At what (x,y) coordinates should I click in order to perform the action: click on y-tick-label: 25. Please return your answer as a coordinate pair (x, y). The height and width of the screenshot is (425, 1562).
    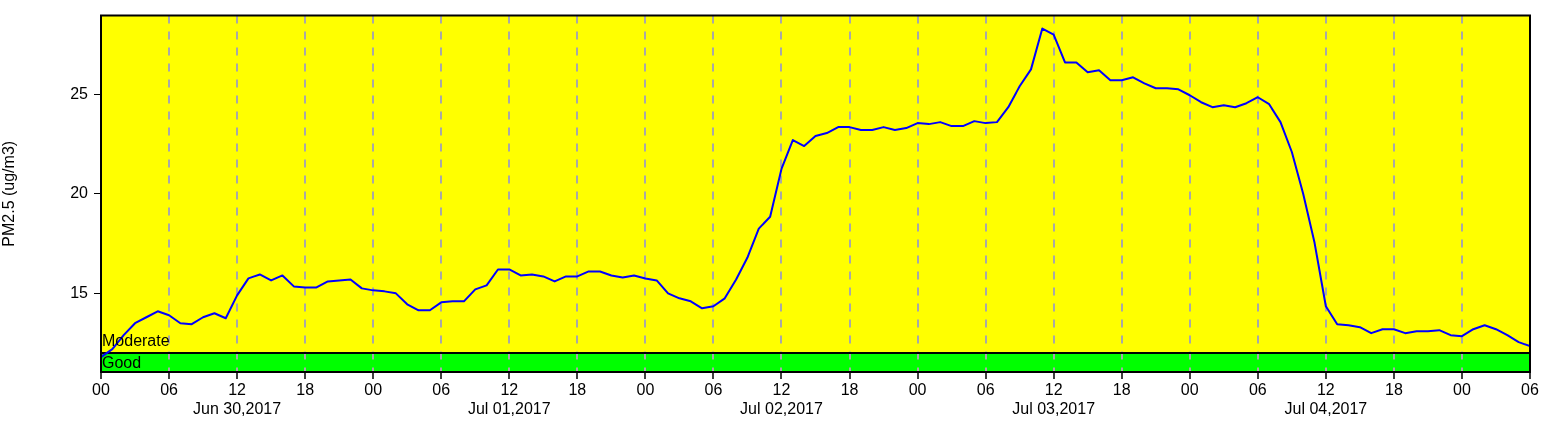
    Looking at the image, I should click on (79, 93).